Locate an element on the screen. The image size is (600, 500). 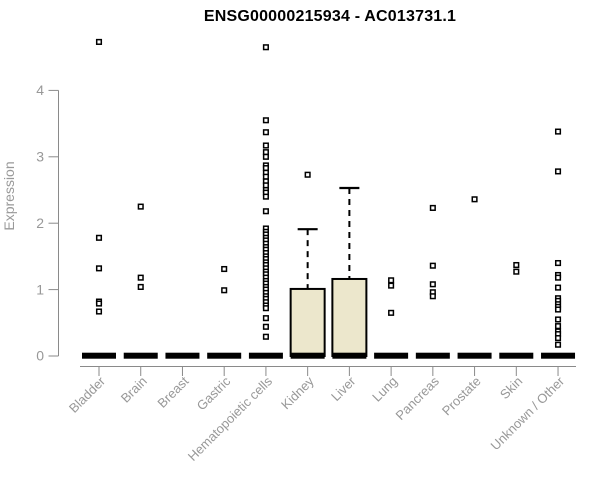
chart-title: ENSG00000215934 - AC013731.1 is located at coordinates (330, 16).